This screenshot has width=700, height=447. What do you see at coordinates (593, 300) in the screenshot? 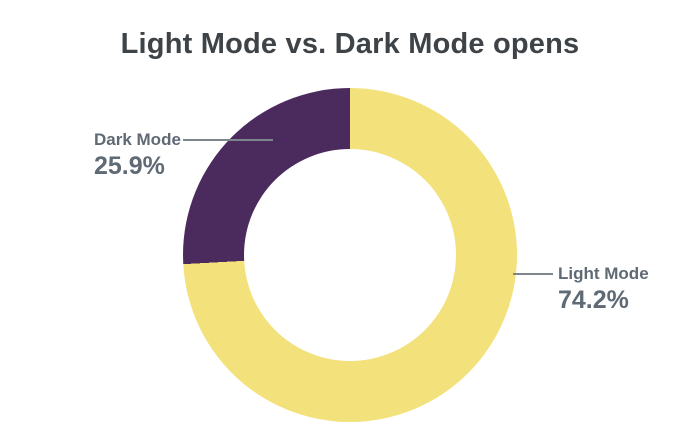
I see `light-mode-percentage: 74.2%` at bounding box center [593, 300].